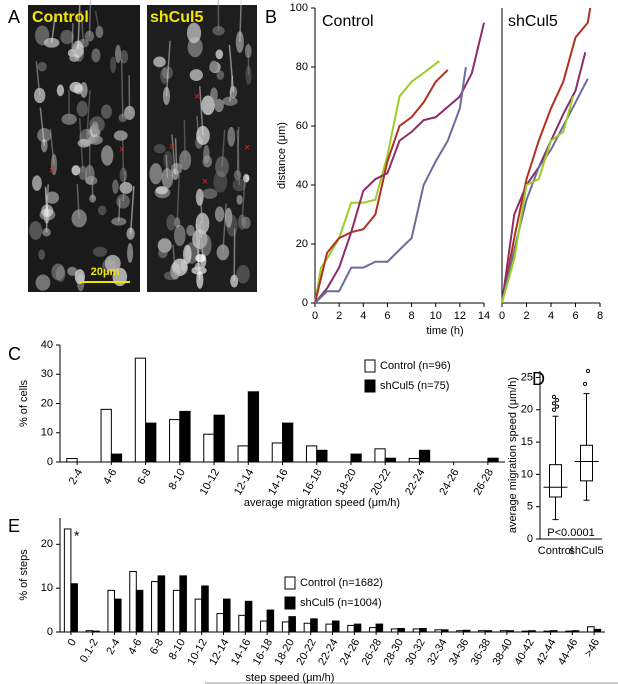 The height and width of the screenshot is (684, 618). Describe the element at coordinates (503, 652) in the screenshot. I see `x-tick-label: 38-40` at that location.